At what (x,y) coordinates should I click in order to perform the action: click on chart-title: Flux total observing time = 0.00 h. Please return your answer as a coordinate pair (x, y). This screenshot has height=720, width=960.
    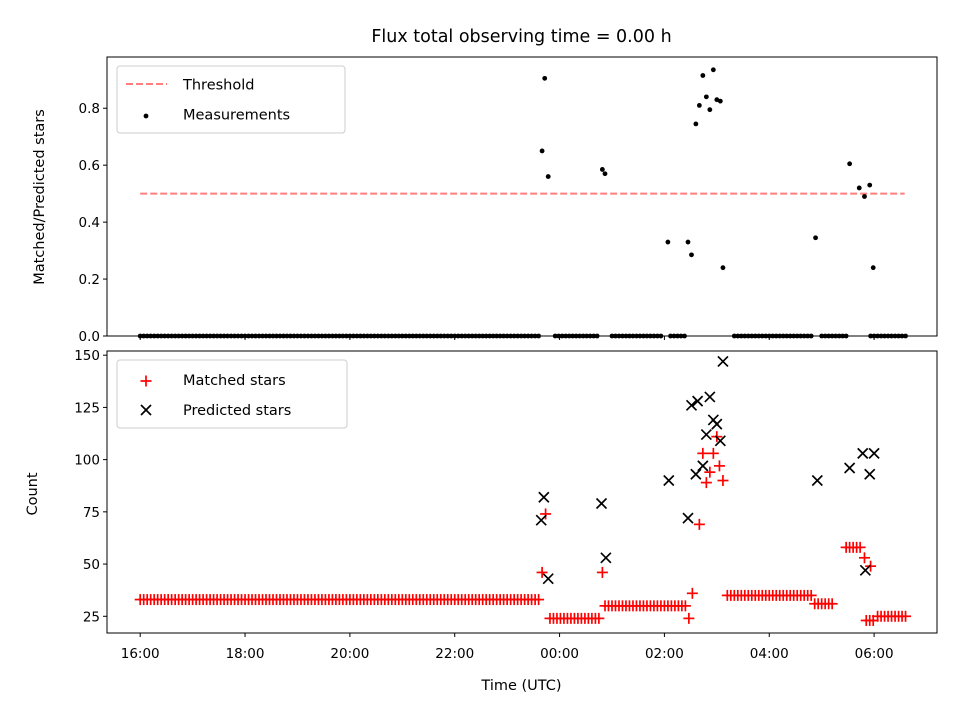
    Looking at the image, I should click on (521, 37).